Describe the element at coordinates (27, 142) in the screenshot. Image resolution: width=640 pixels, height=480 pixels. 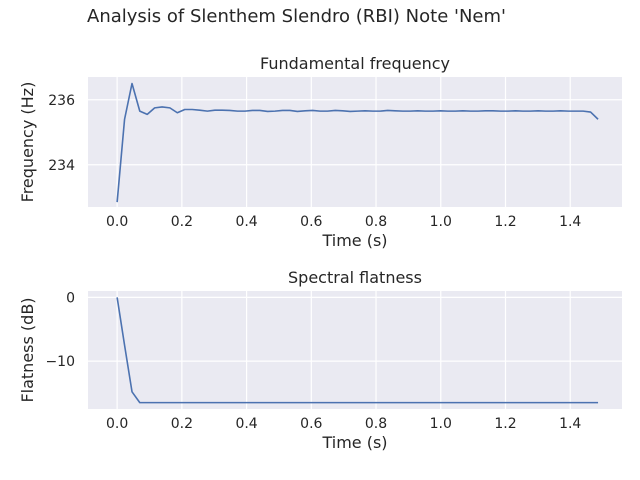
I see `y-axis-label: Frequency (Hz)` at that location.